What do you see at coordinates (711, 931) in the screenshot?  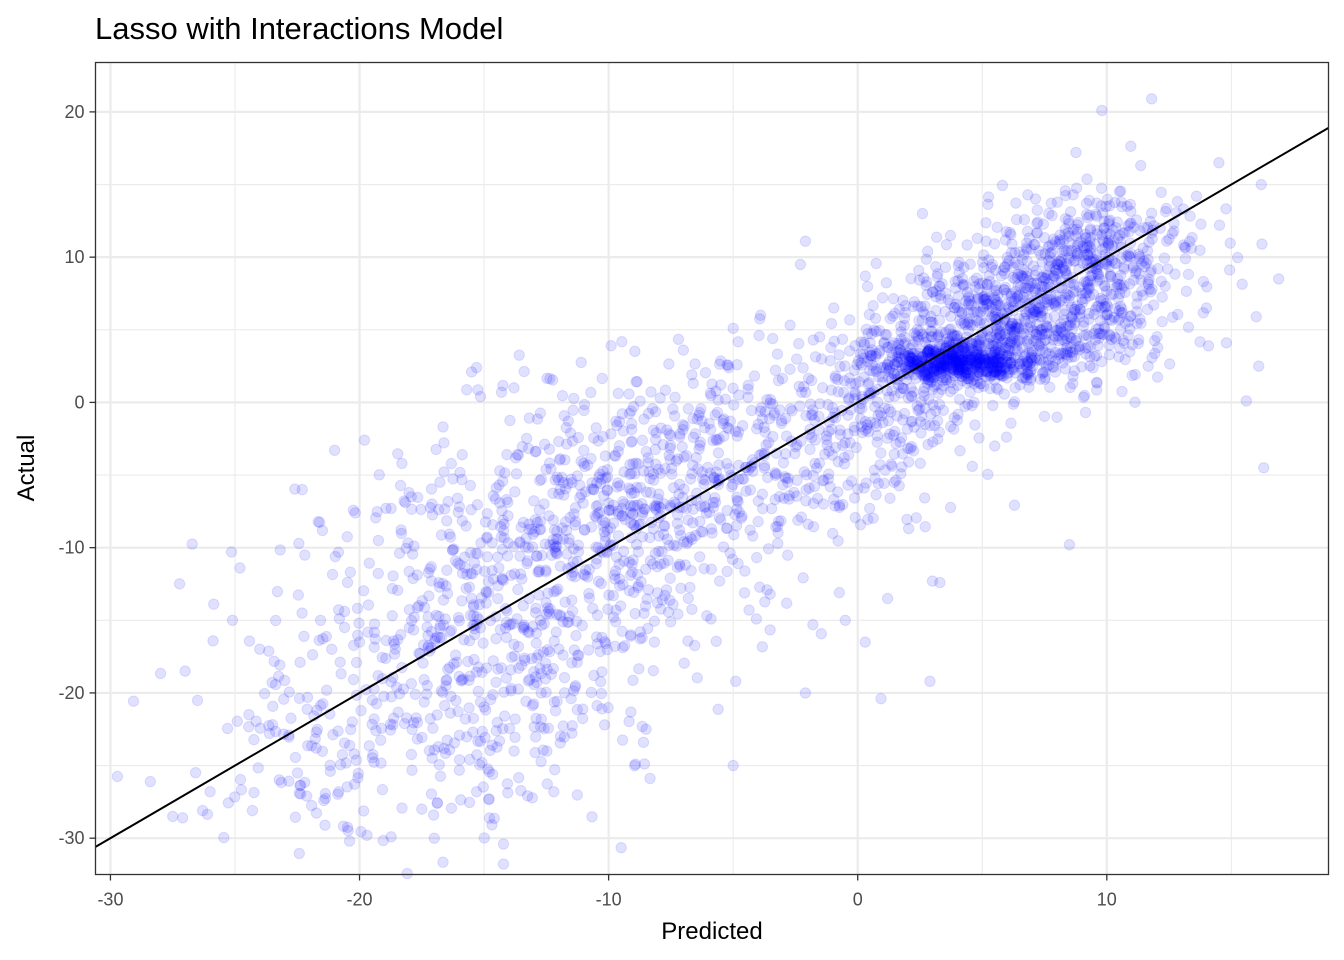 I see `x-axis-title: Predicted` at bounding box center [711, 931].